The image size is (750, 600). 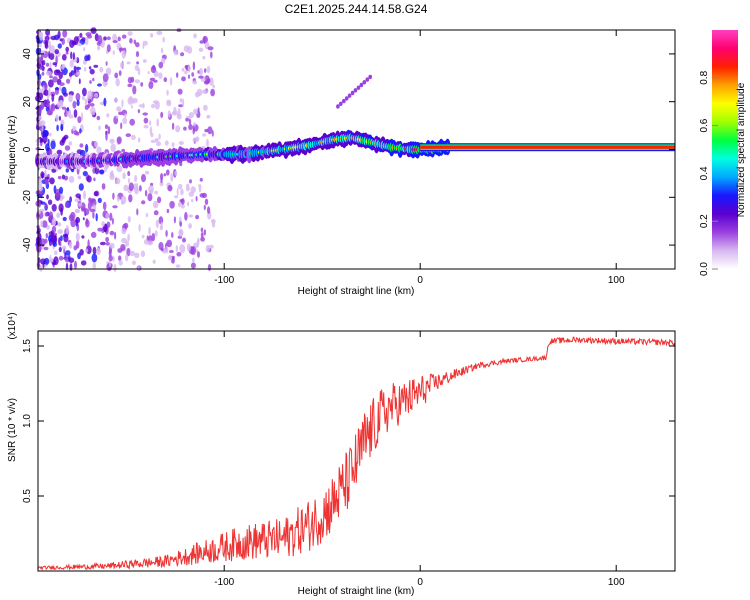 What do you see at coordinates (27, 149) in the screenshot?
I see `spectrogram-y-tick-label: 0` at bounding box center [27, 149].